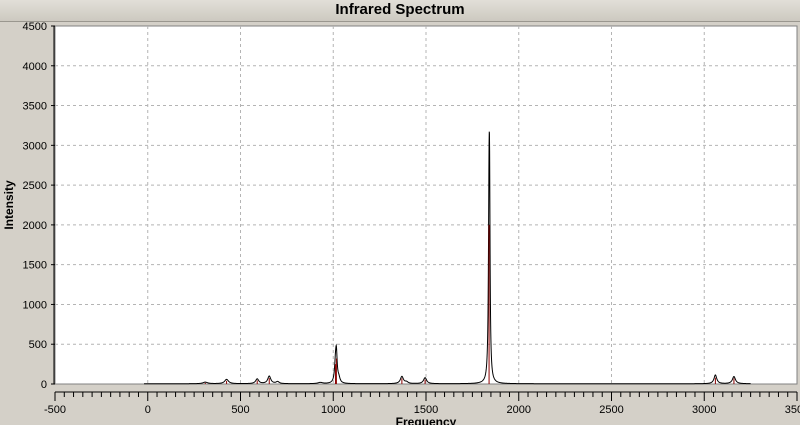 The image size is (800, 425). What do you see at coordinates (35, 305) in the screenshot?
I see `y-tick-label: 1000` at bounding box center [35, 305].